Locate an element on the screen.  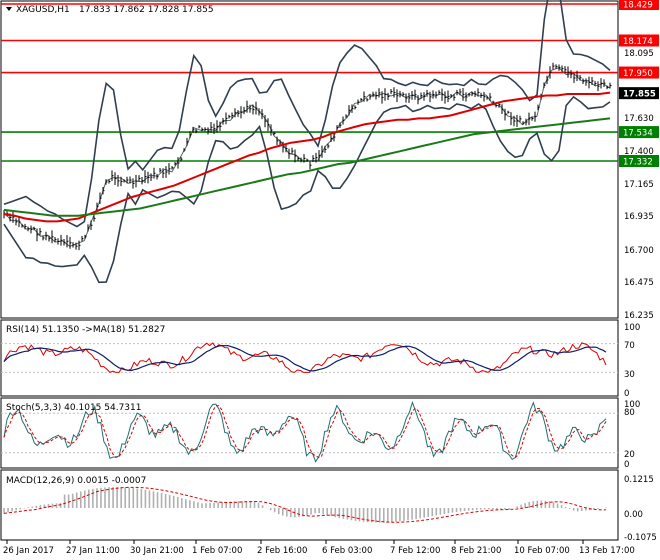
price-tick: 17.630 is located at coordinates (639, 119).